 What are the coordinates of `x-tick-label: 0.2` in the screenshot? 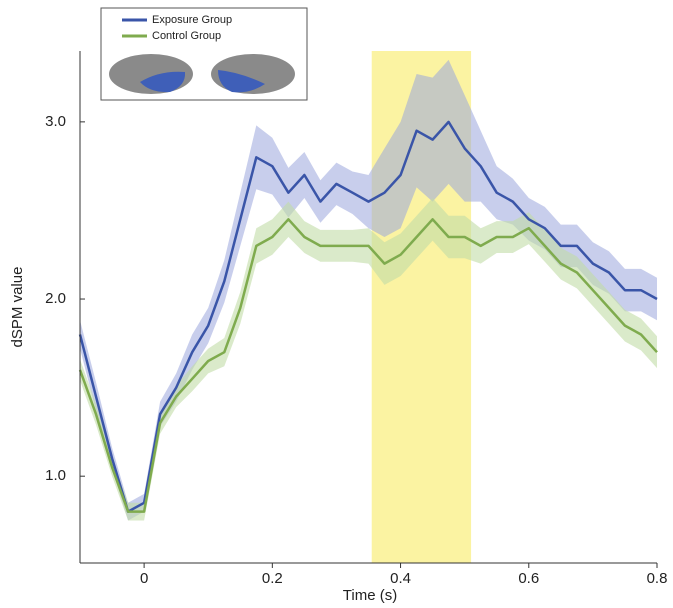 It's located at (272, 578).